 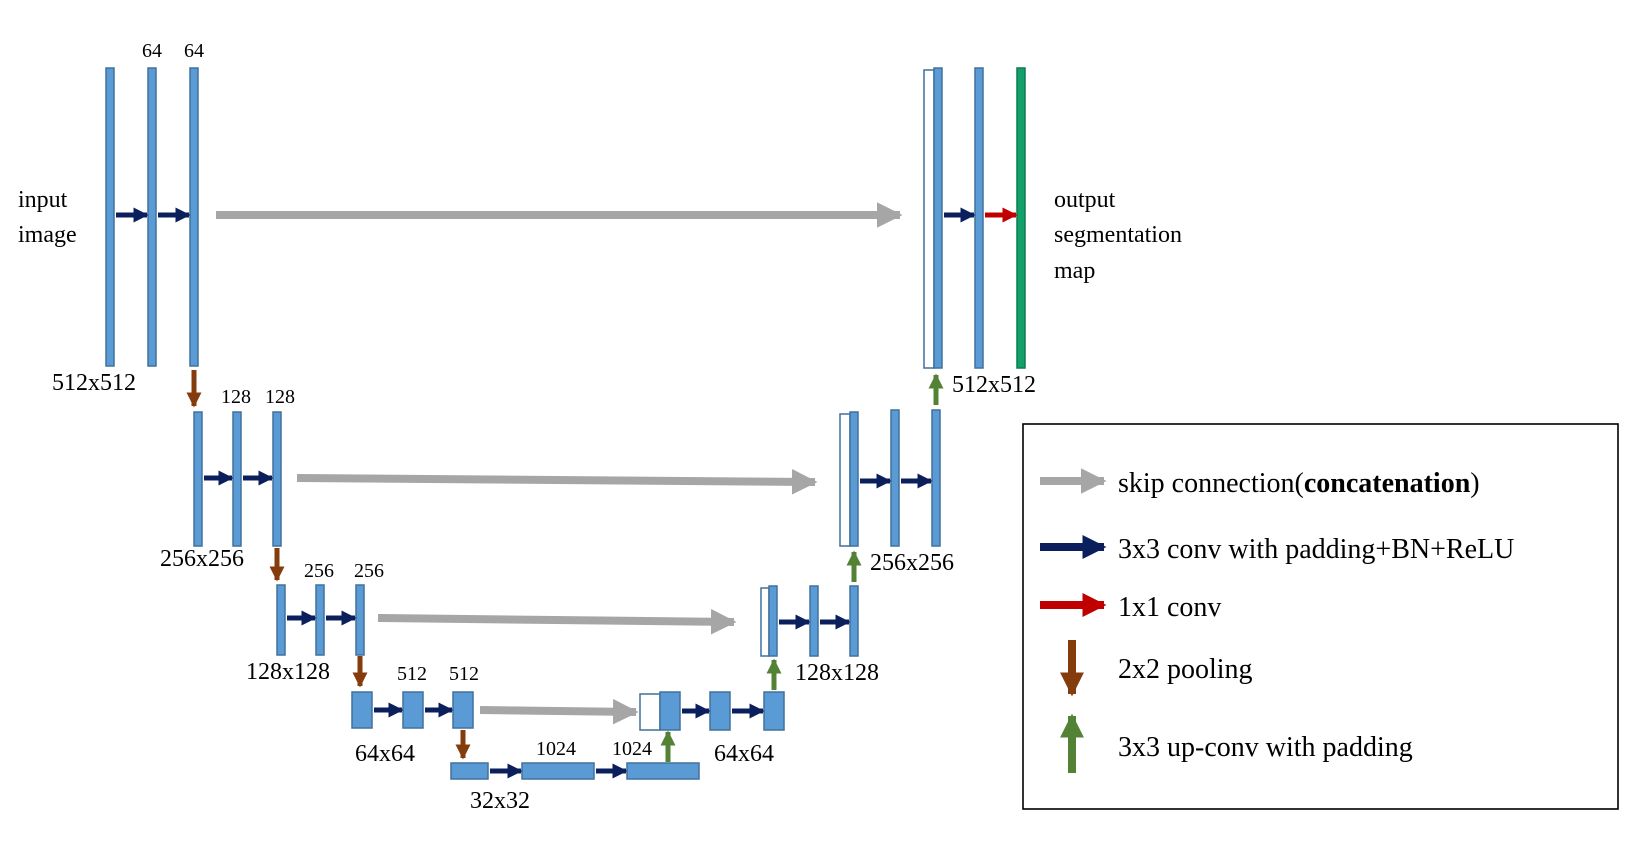 I want to click on dec3-map-a, so click(x=773, y=621).